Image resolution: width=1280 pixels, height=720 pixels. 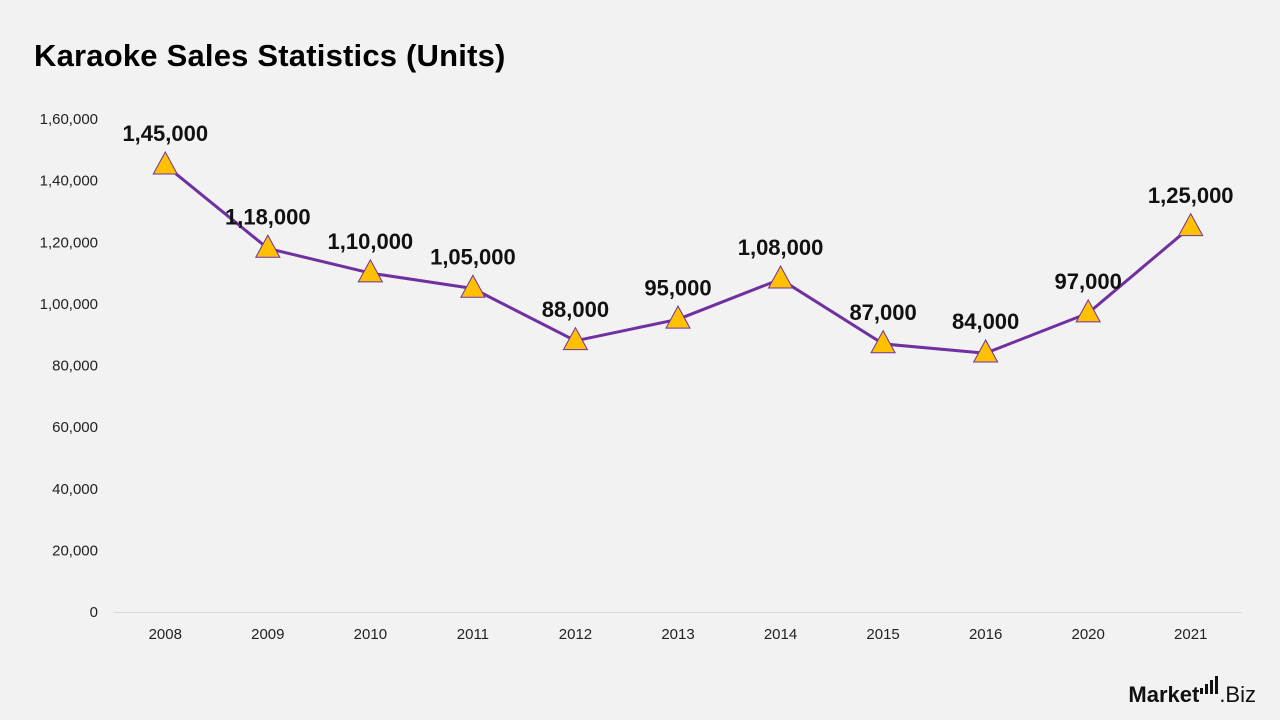 I want to click on data-label: 1,05,000, so click(x=473, y=256).